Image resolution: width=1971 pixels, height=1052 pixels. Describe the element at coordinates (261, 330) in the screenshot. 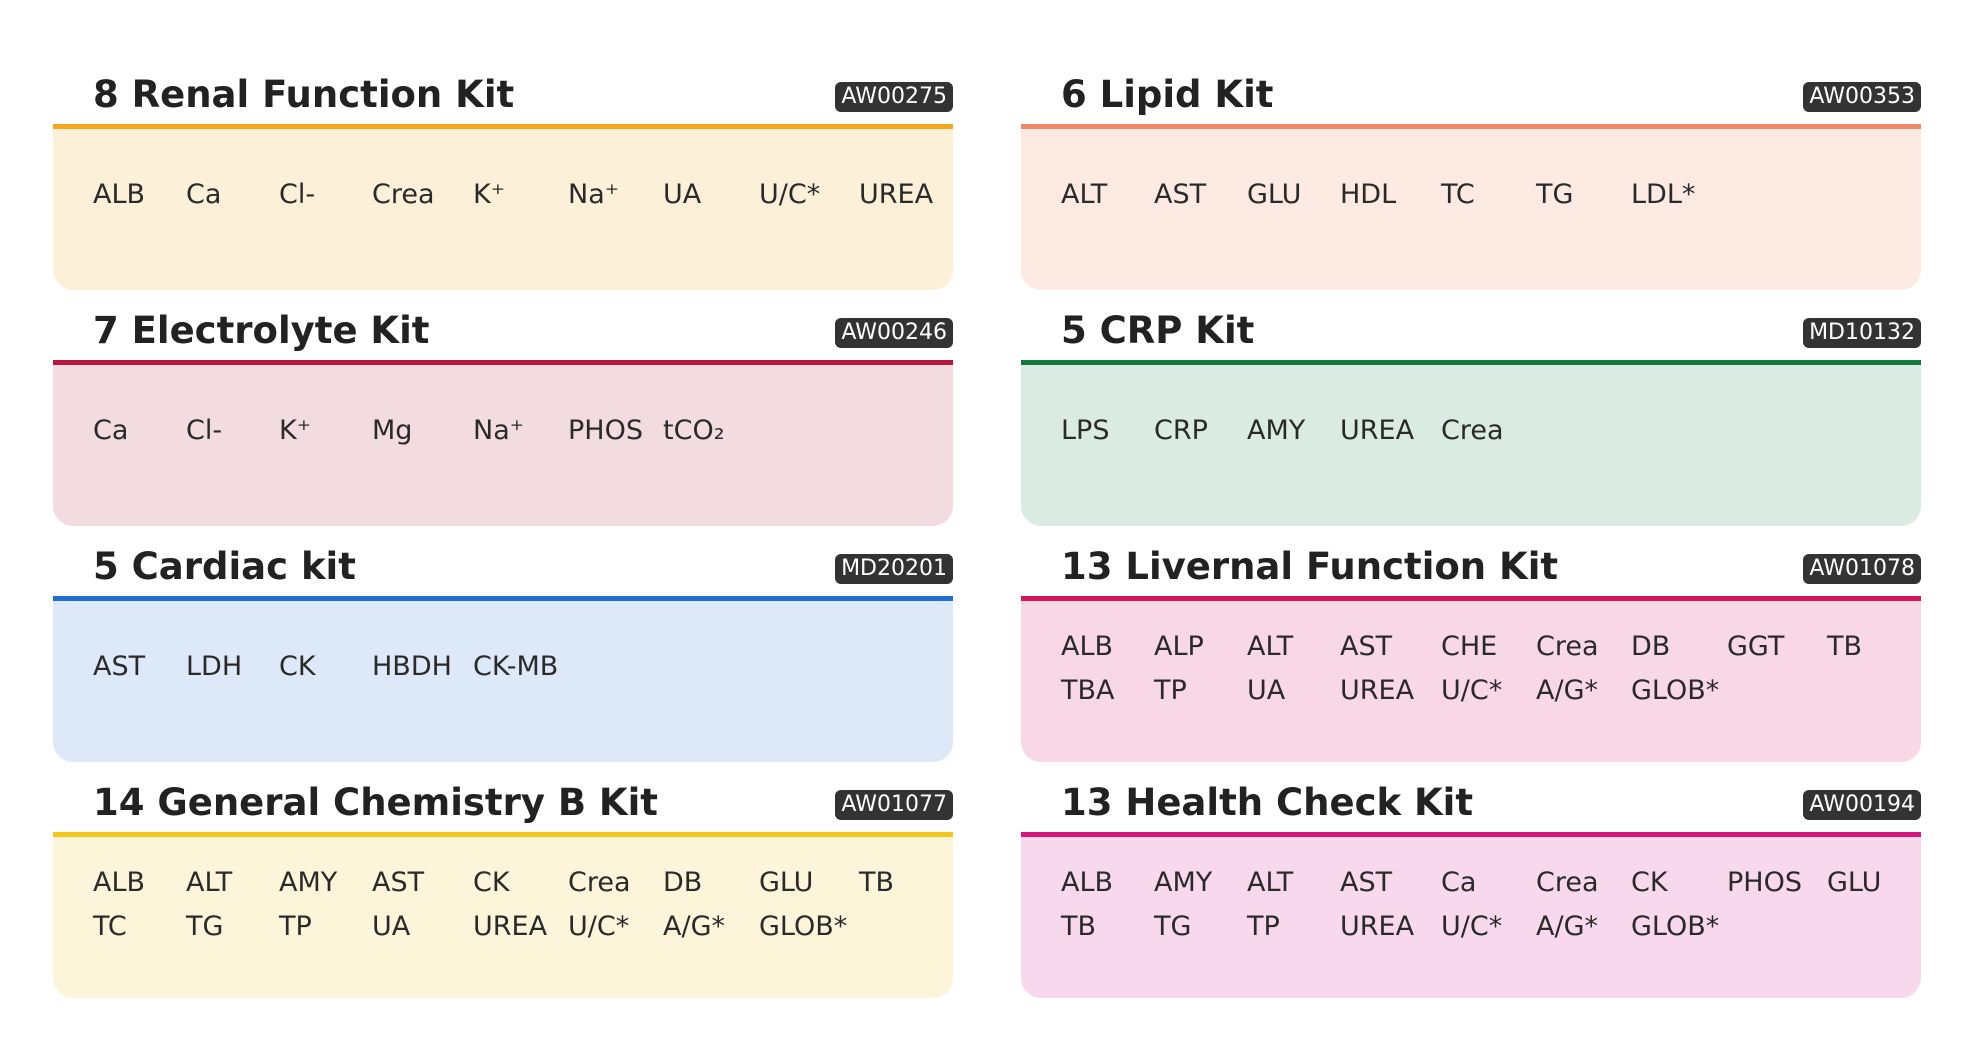

I see `kit-title: 7 Electrolyte Kit` at that location.